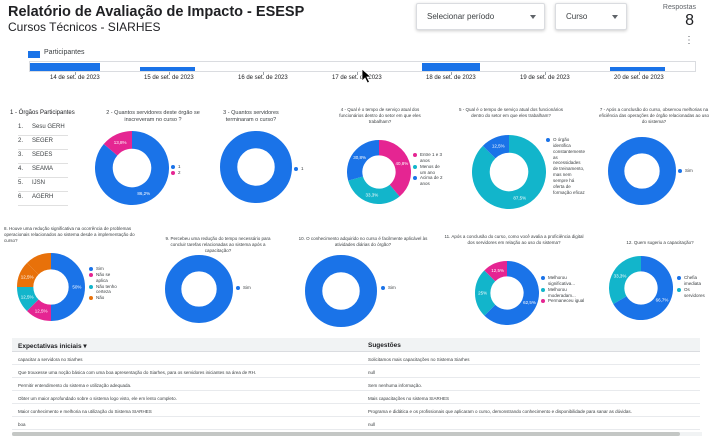  I want to click on legend-item: Permaneceu igual, so click(564, 301).